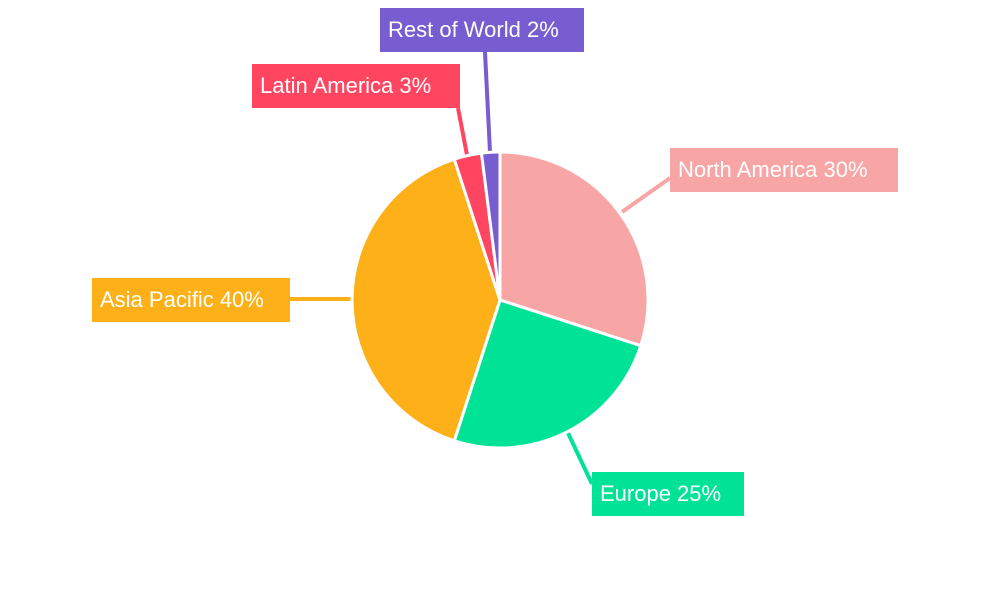 The image size is (1000, 600). Describe the element at coordinates (487, 102) in the screenshot. I see `leader-line-rest-of-world` at that location.